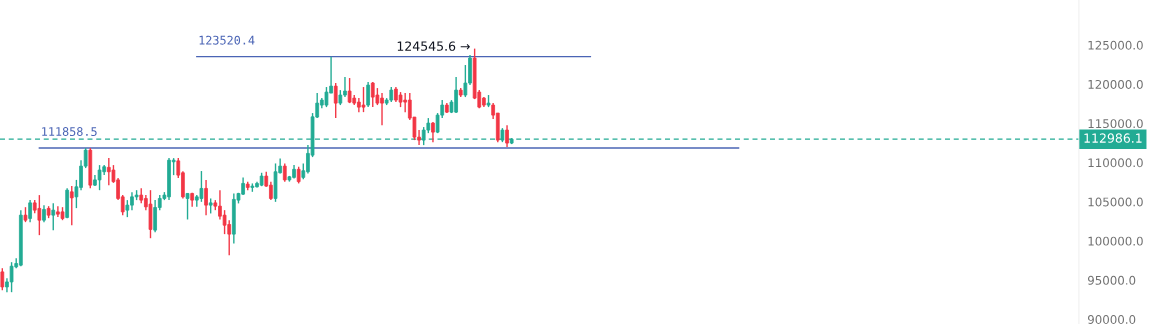  Describe the element at coordinates (1111, 319) in the screenshot. I see `y-tick-label: 90000.0` at that location.